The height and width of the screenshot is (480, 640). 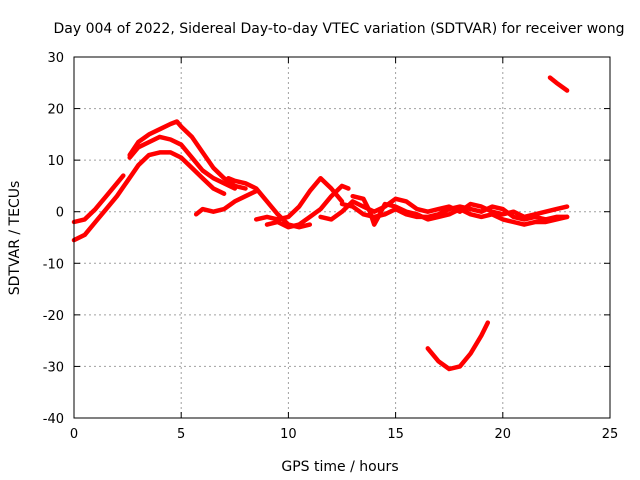 What do you see at coordinates (339, 467) in the screenshot?
I see `x-axis-title: GPS time / hours` at bounding box center [339, 467].